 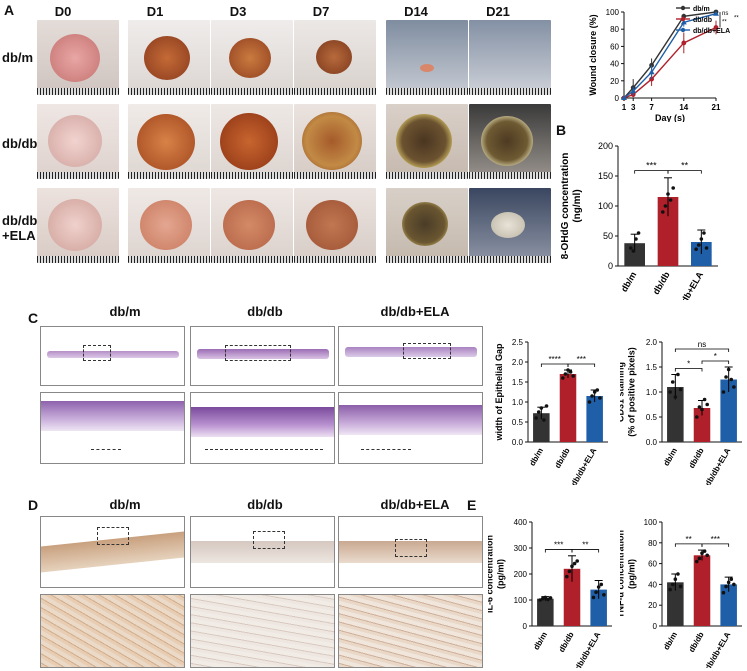 What do you see at coordinates (593, 54) in the screenshot?
I see `y-axis-label: Wound closure (%)` at bounding box center [593, 54].